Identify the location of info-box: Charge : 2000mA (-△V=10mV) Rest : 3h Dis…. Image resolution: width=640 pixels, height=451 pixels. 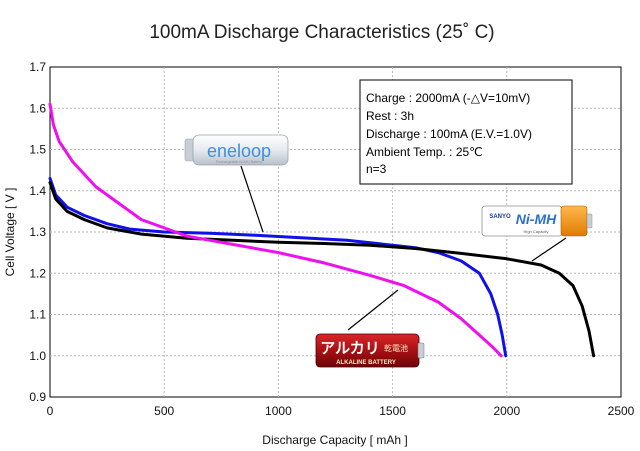
(466, 132).